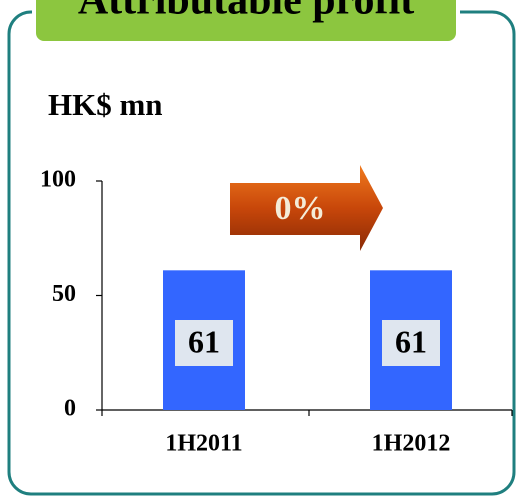 This screenshot has width=518, height=501. I want to click on growth-arrow: 0%, so click(306, 208).